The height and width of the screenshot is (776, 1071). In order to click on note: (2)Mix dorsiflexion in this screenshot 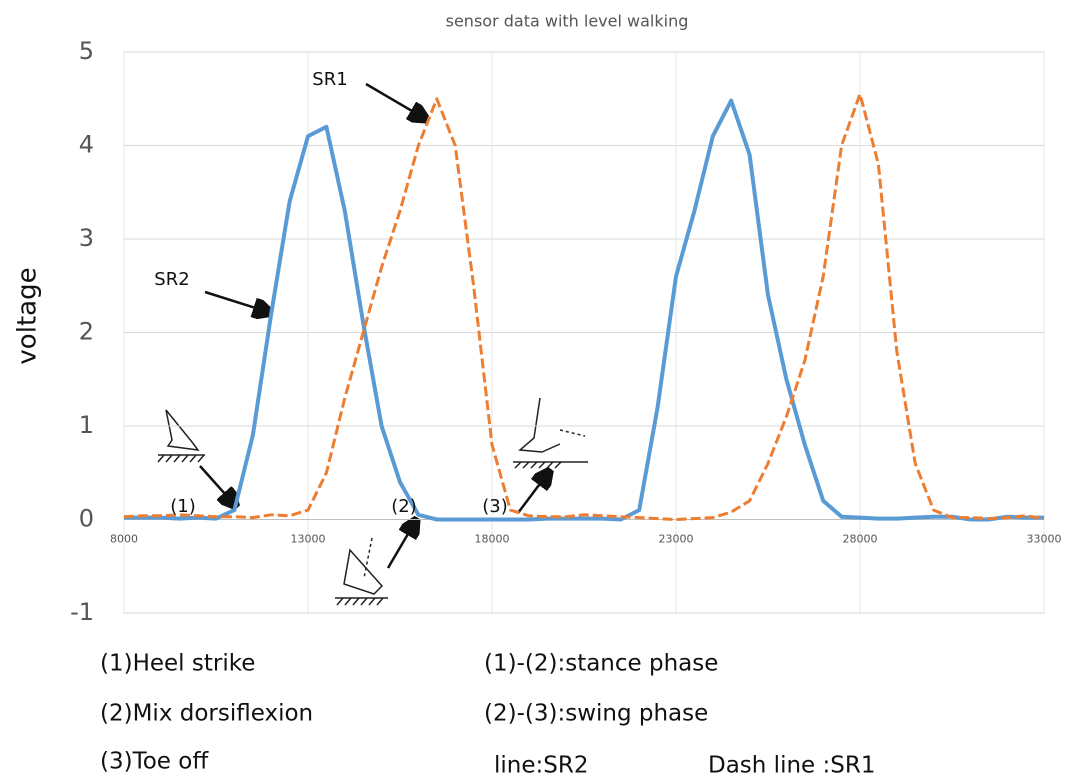, I will do `click(206, 714)`.